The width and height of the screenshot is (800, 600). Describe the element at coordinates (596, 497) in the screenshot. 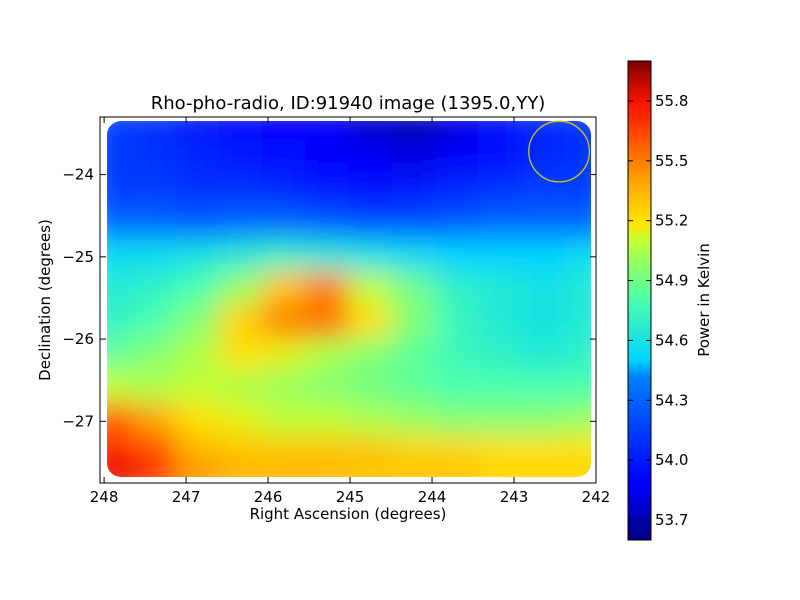

I see `x-tick-label: 242` at that location.